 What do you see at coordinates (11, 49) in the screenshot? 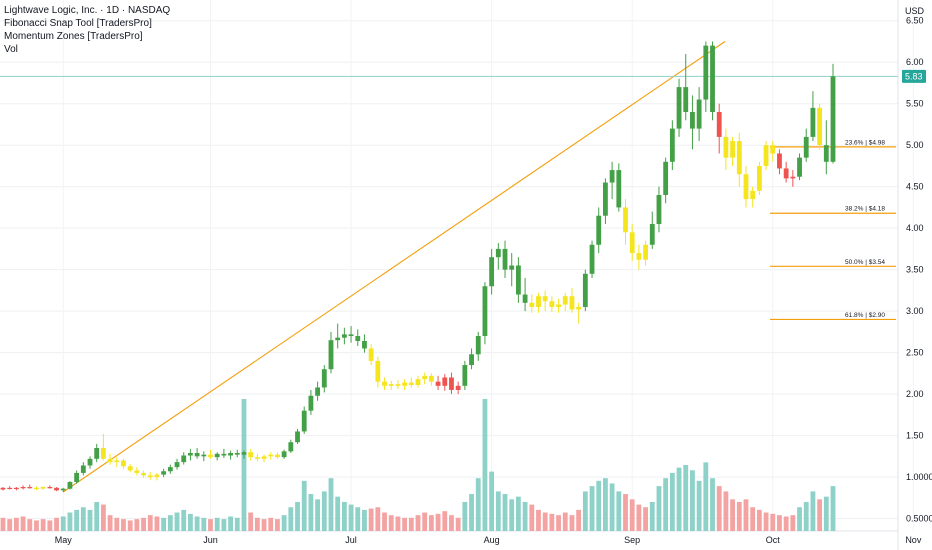
I see `indicator-volume: Vol` at bounding box center [11, 49].